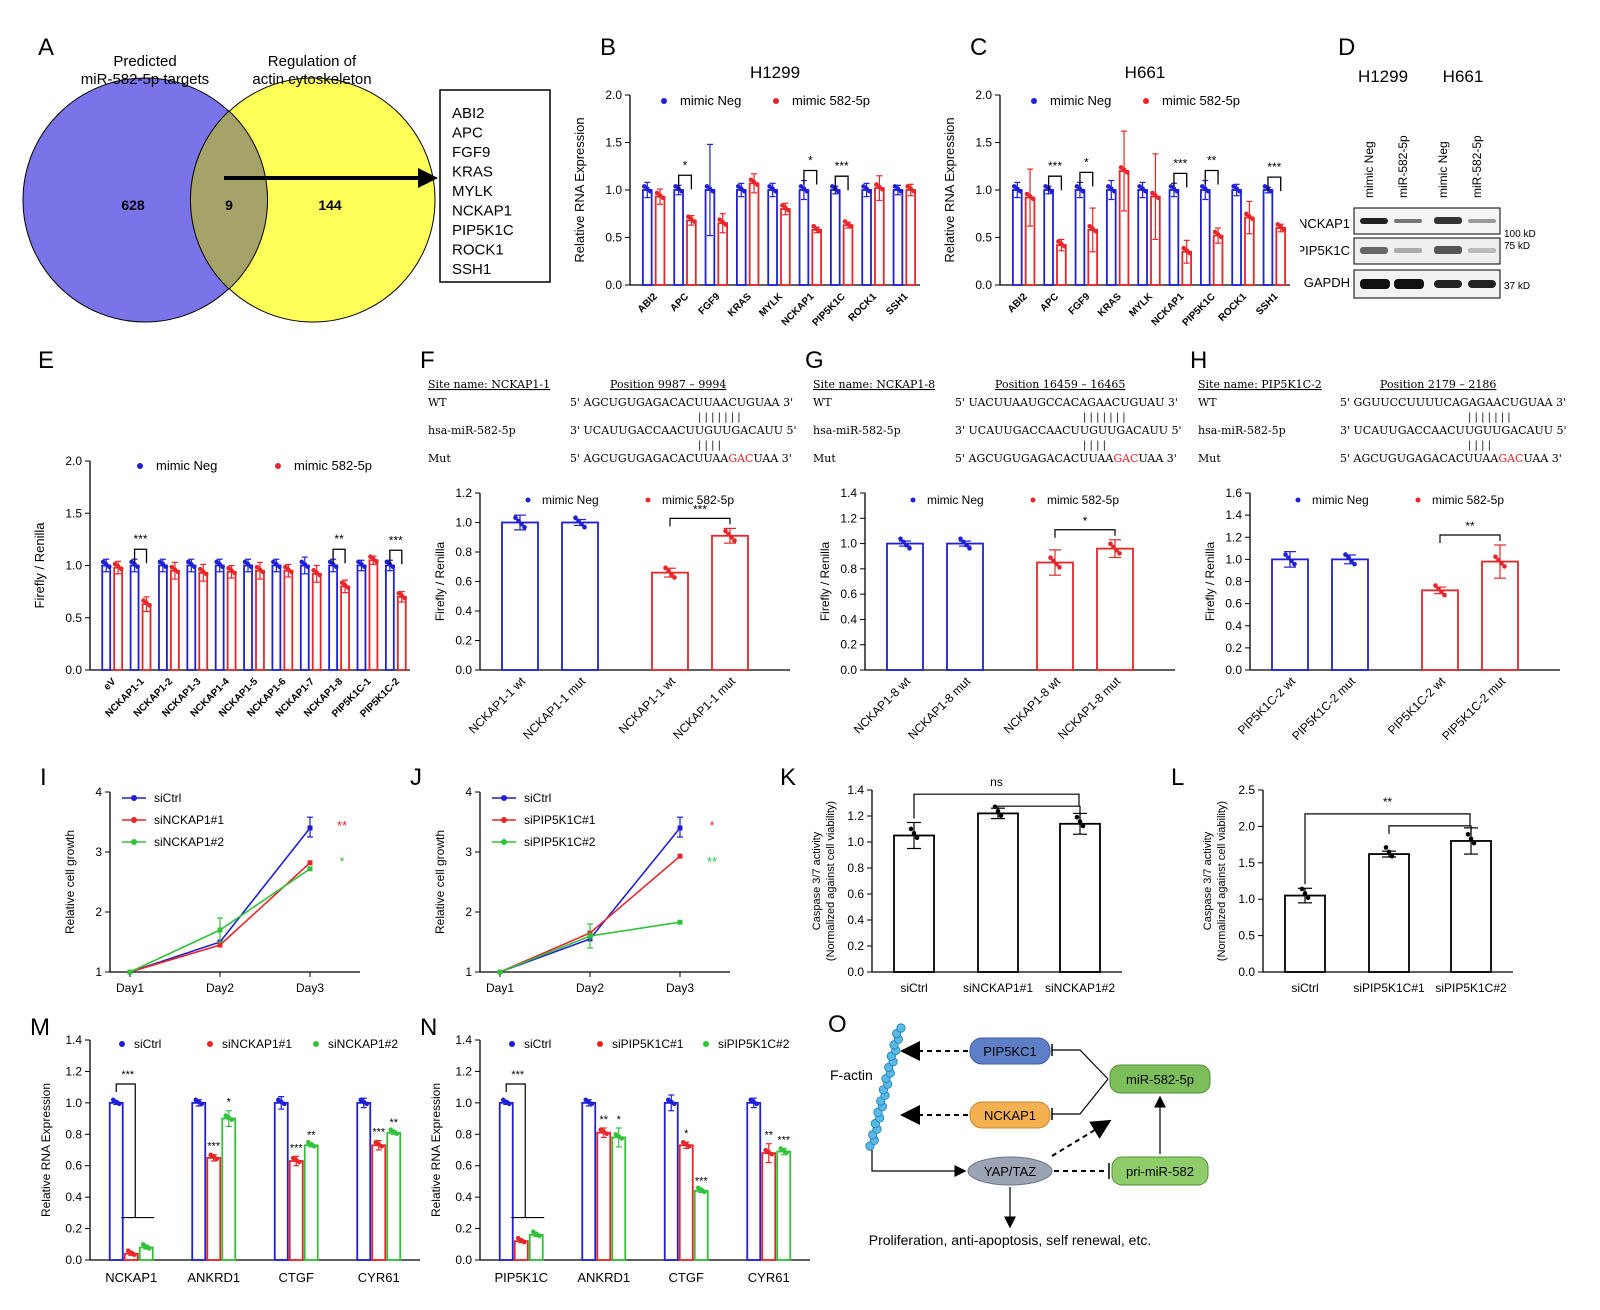 This screenshot has width=1600, height=1310. I want to click on x-tick-label: siCtrl, so click(1304, 988).